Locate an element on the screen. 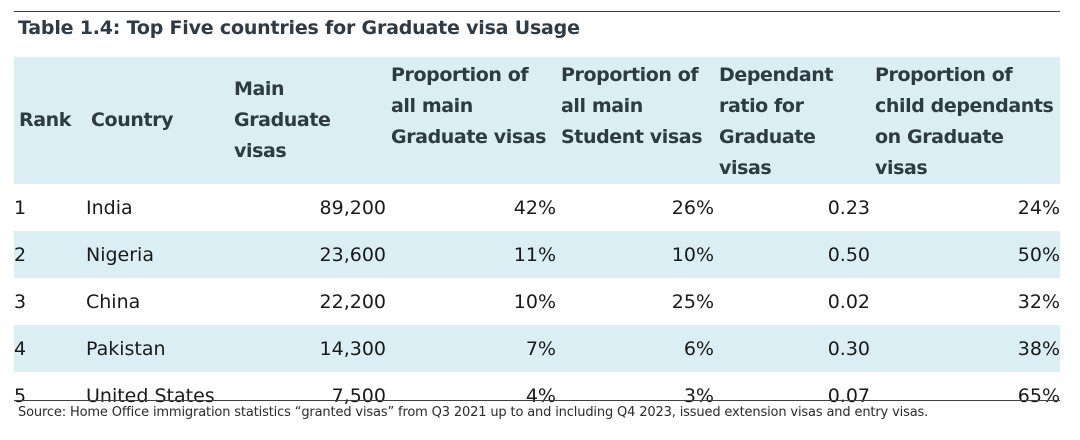 The image size is (1080, 440). cell-country: China is located at coordinates (113, 301).